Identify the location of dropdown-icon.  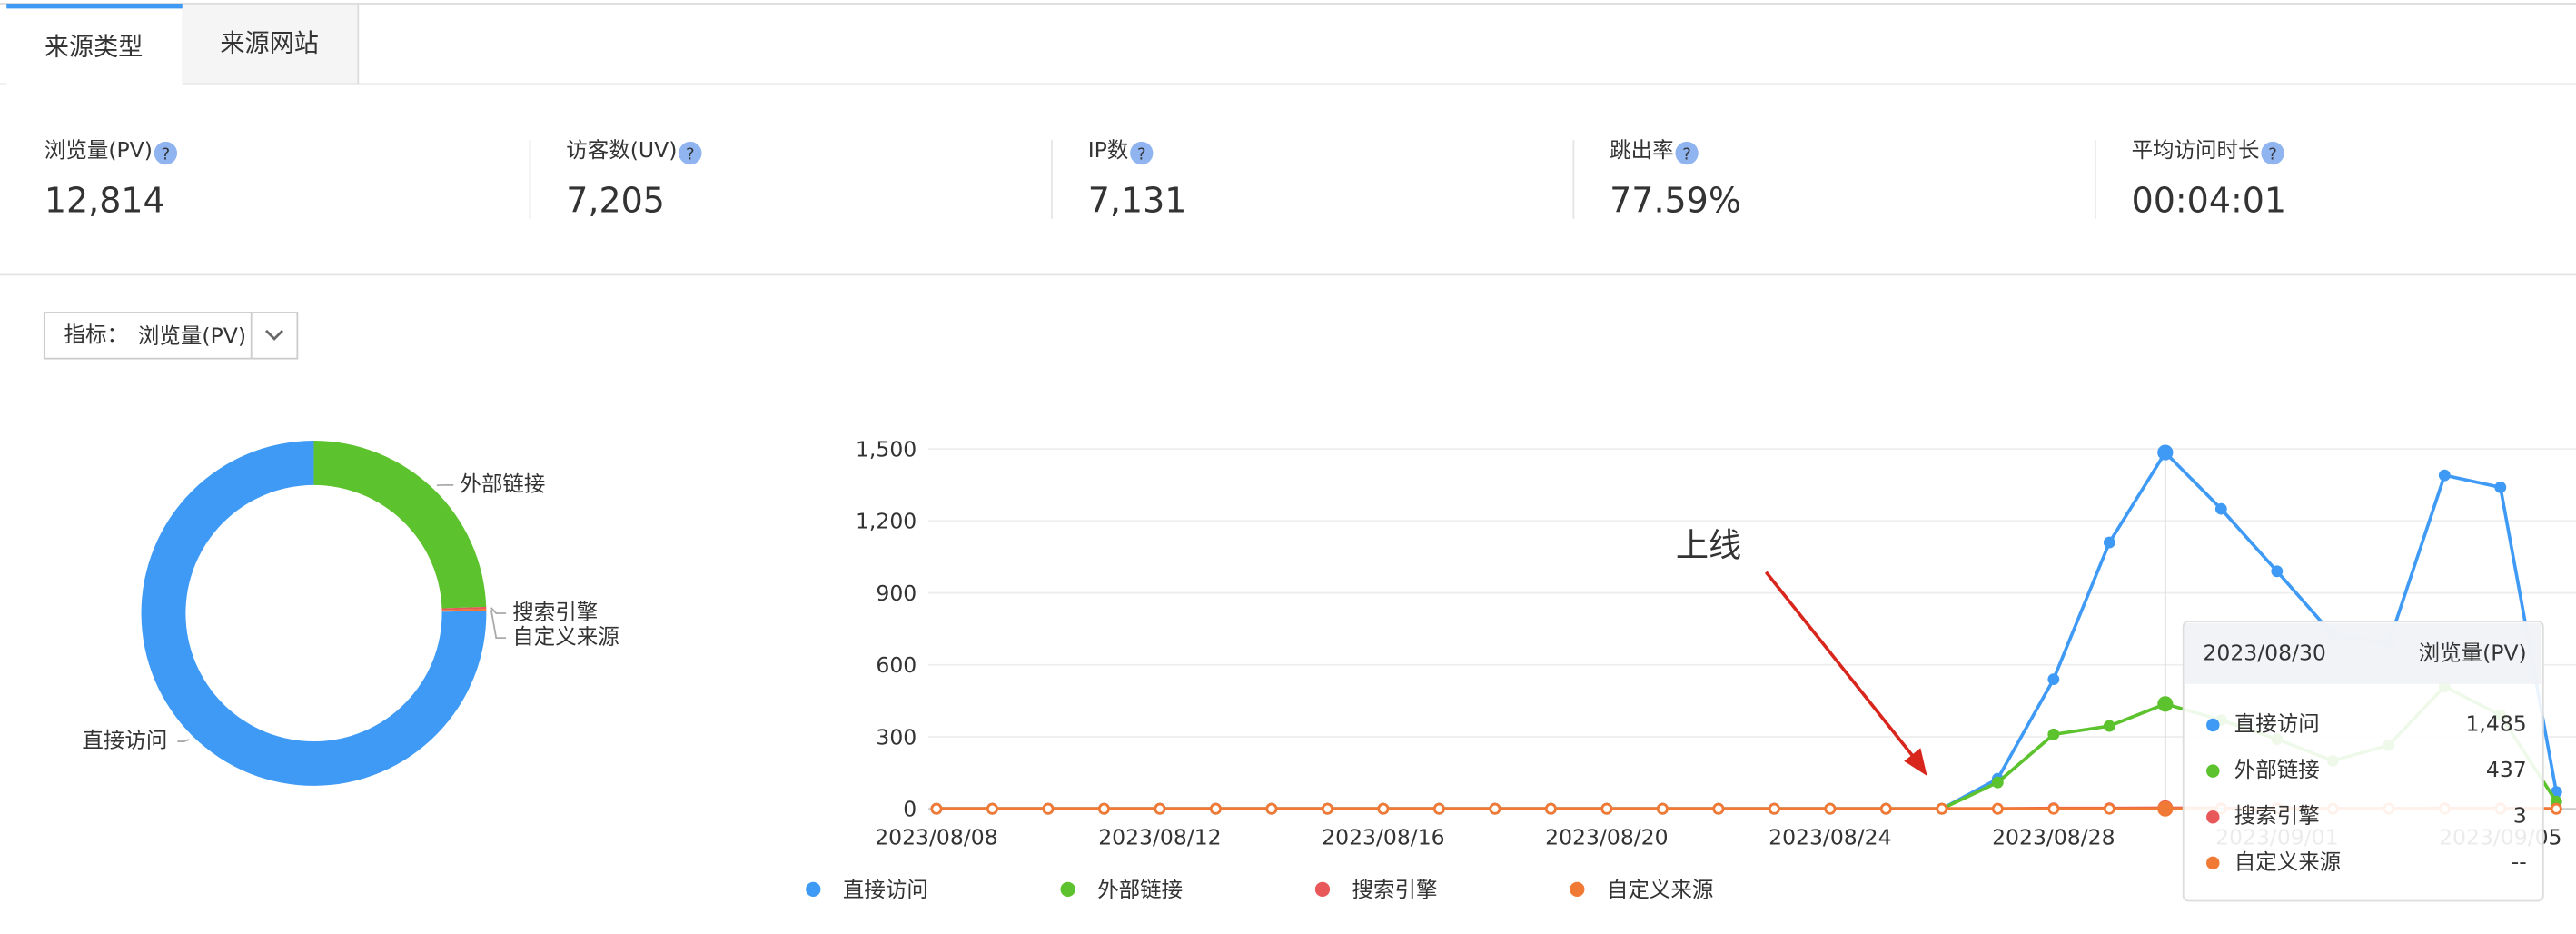
(274, 335).